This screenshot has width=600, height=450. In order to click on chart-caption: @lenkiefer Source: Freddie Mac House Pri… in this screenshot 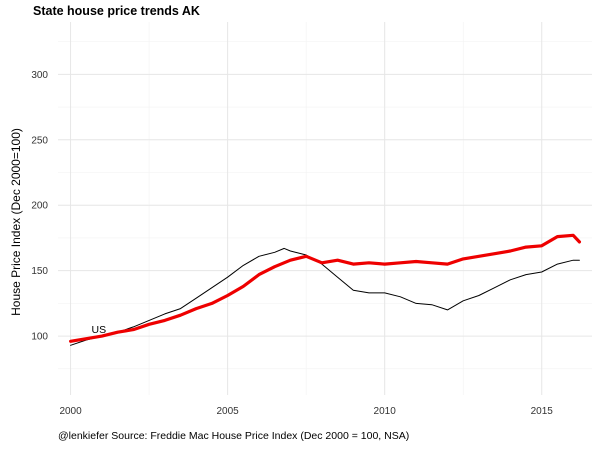, I will do `click(234, 436)`.